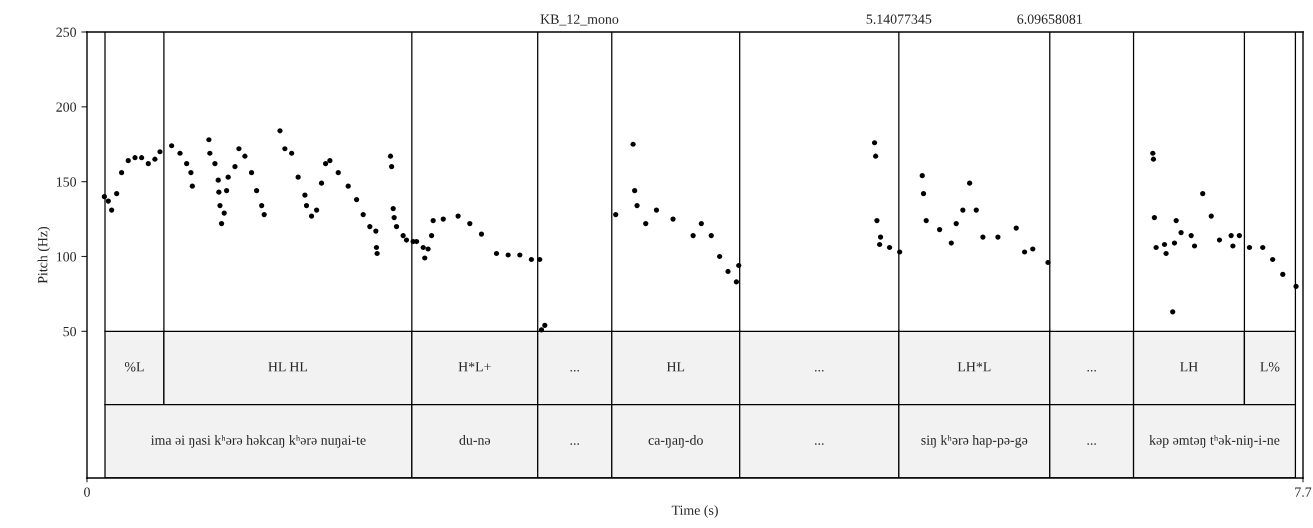 This screenshot has height=528, width=1313. What do you see at coordinates (694, 511) in the screenshot?
I see `x-axis-title: Time (s)` at bounding box center [694, 511].